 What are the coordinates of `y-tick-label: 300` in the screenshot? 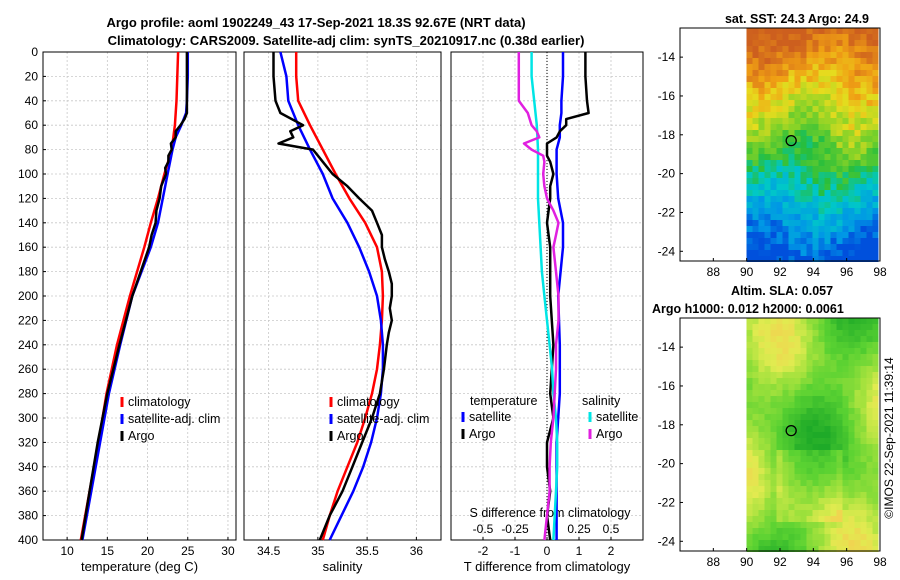 It's located at (28, 418).